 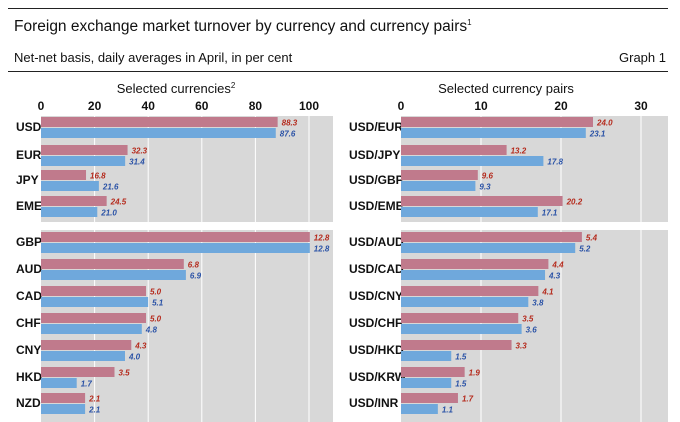 What do you see at coordinates (376, 127) in the screenshot?
I see `category-label: USD/EUR` at bounding box center [376, 127].